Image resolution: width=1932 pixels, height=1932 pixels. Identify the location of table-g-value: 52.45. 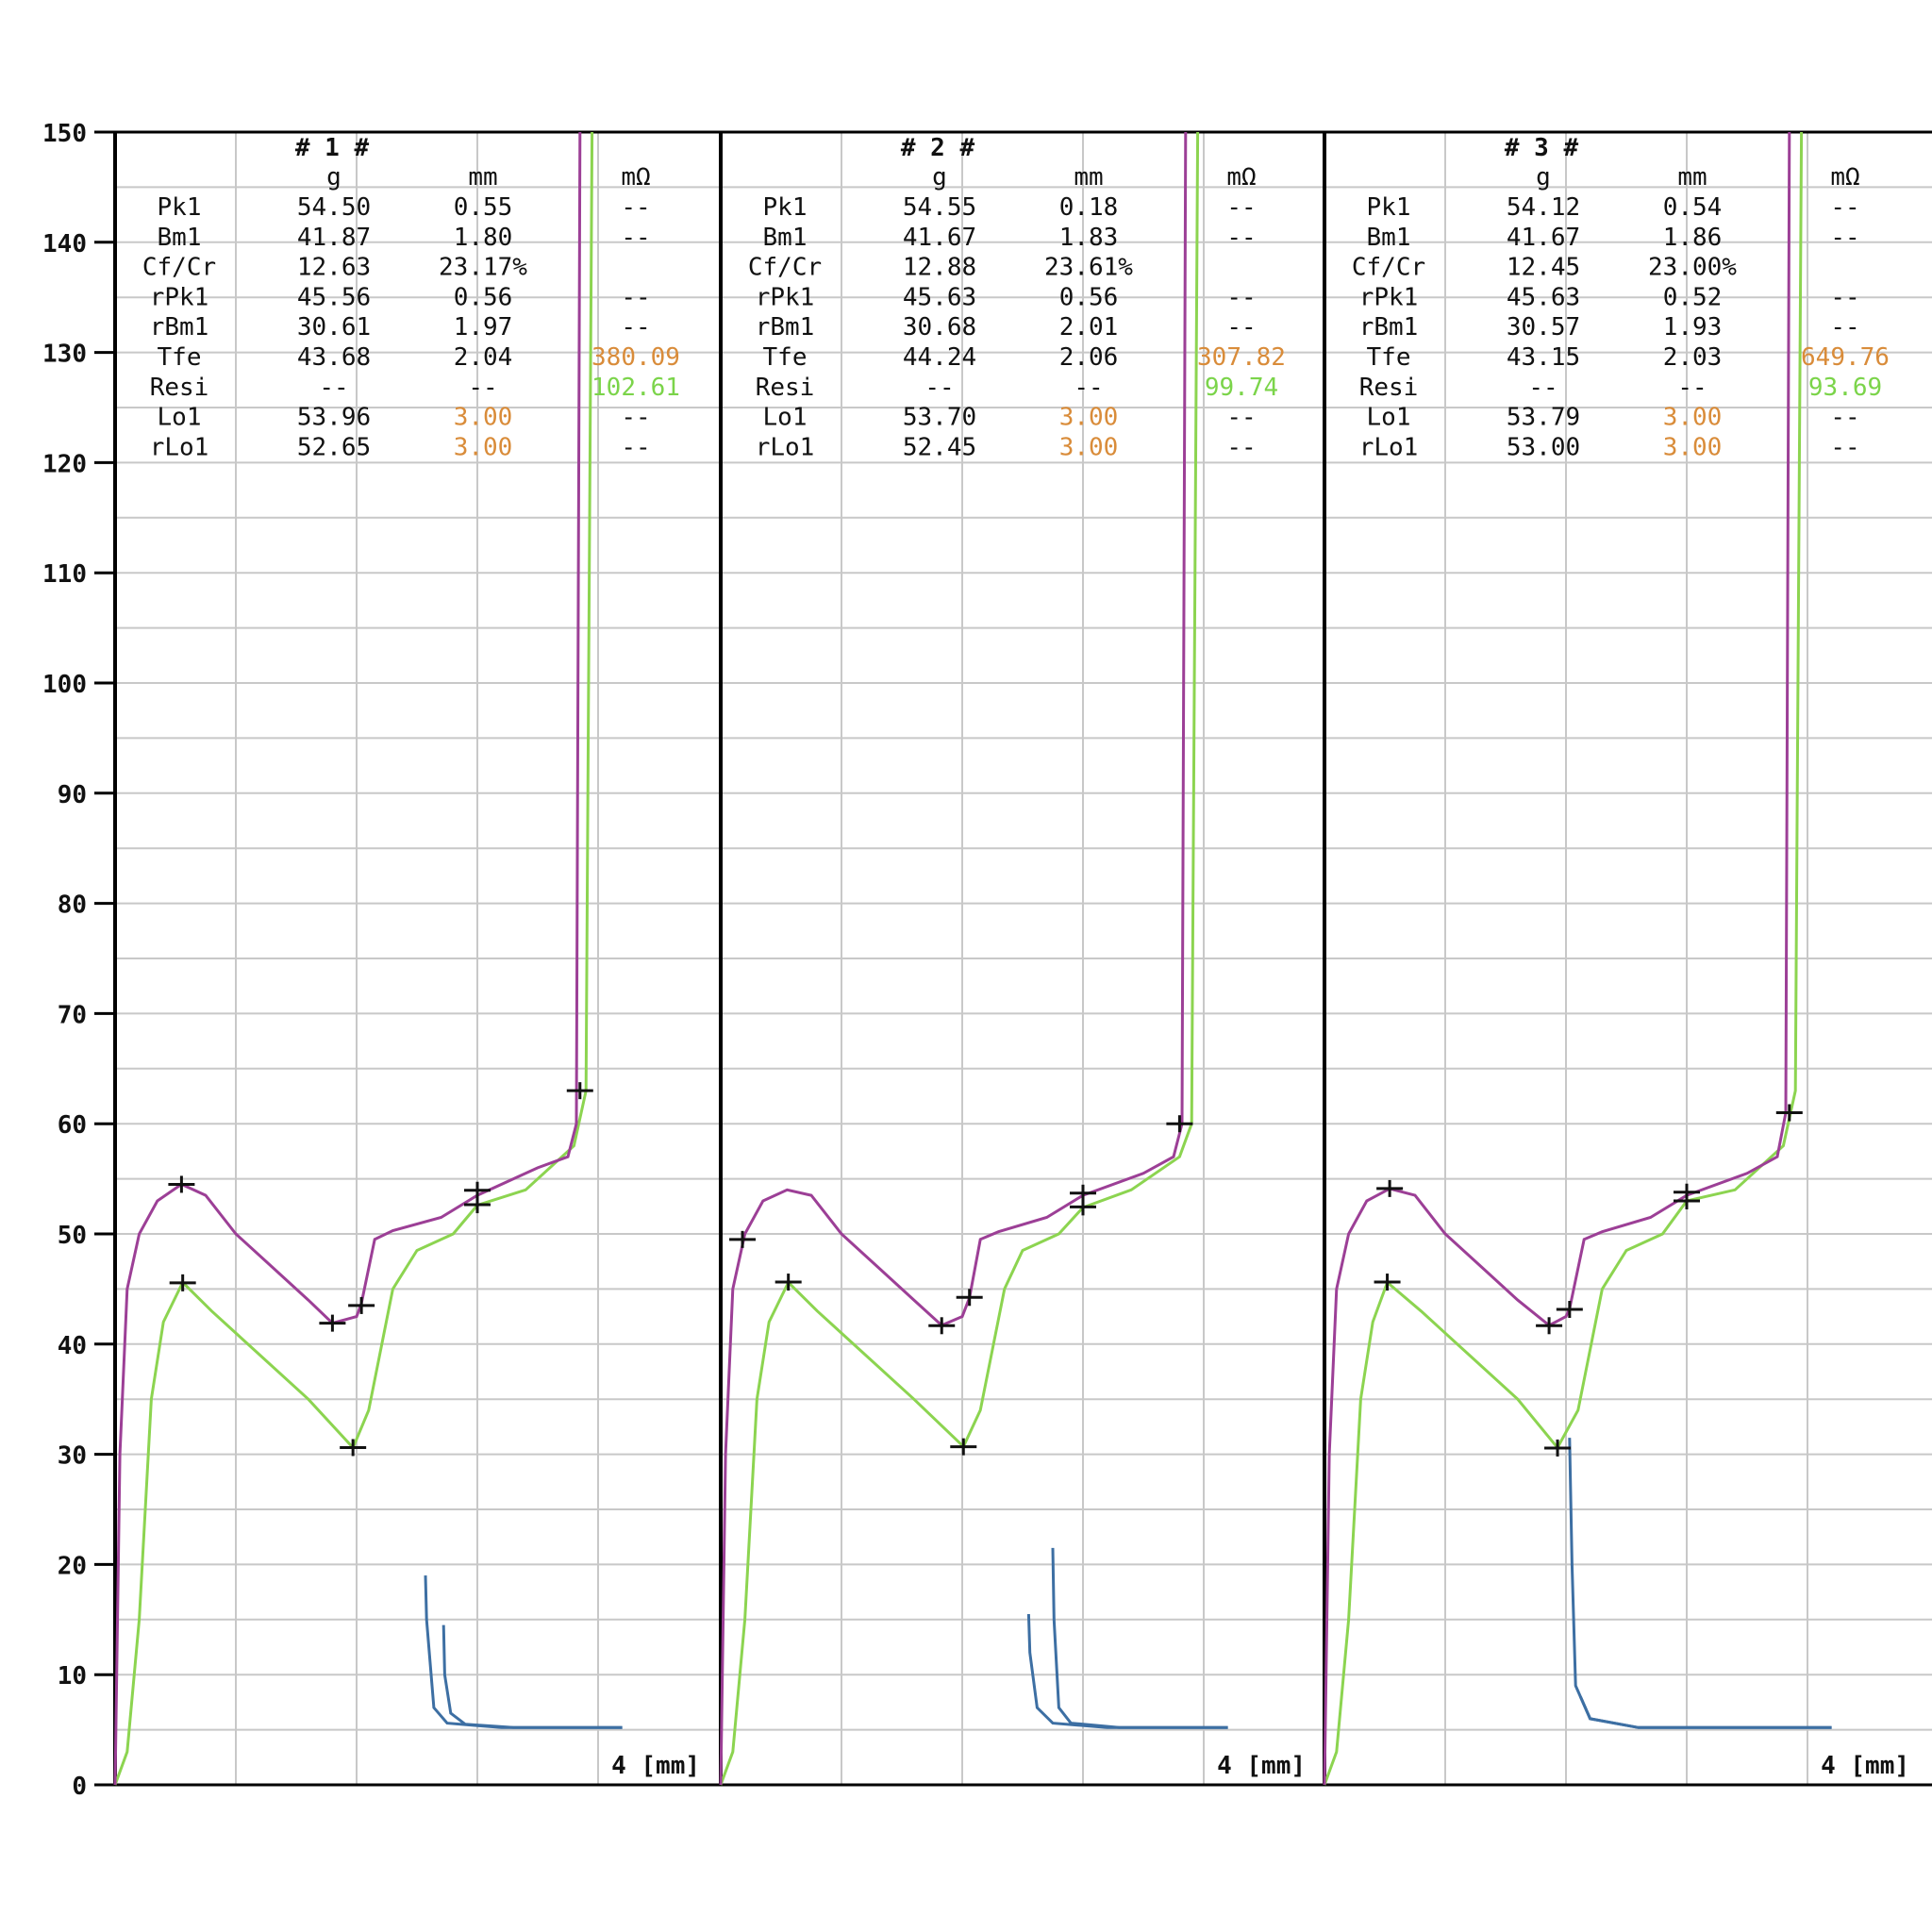
(940, 447).